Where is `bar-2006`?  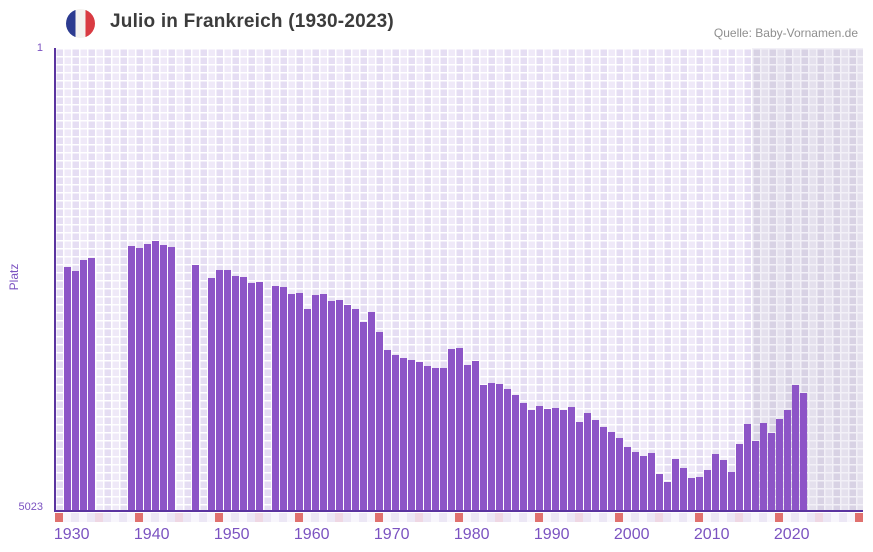
bar-2006 is located at coordinates (675, 485).